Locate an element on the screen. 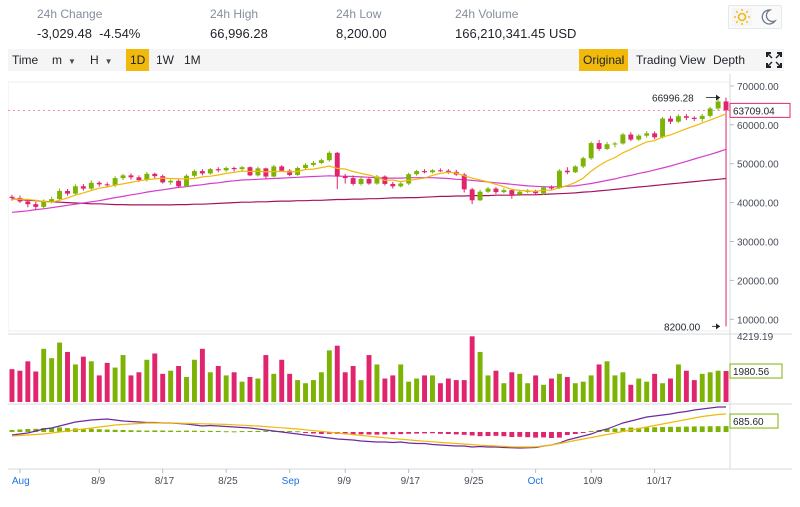  volume-axis-top: 4219.19 is located at coordinates (755, 337).